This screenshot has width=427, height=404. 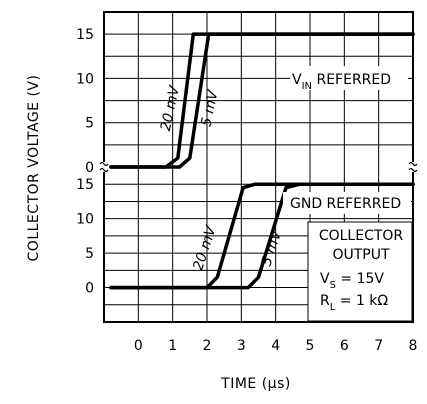 What do you see at coordinates (344, 346) in the screenshot?
I see `x-tick-label: 6` at bounding box center [344, 346].